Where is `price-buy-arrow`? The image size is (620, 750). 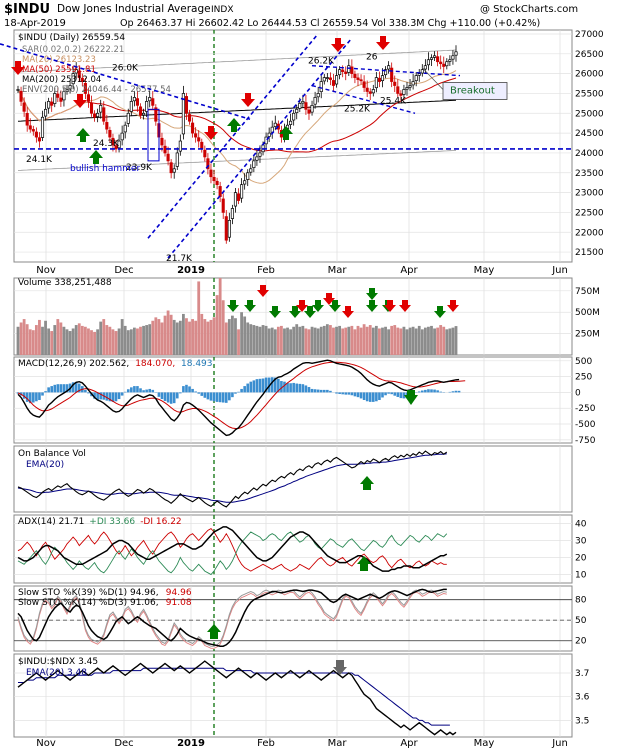
price-buy-arrow is located at coordinates (83, 135).